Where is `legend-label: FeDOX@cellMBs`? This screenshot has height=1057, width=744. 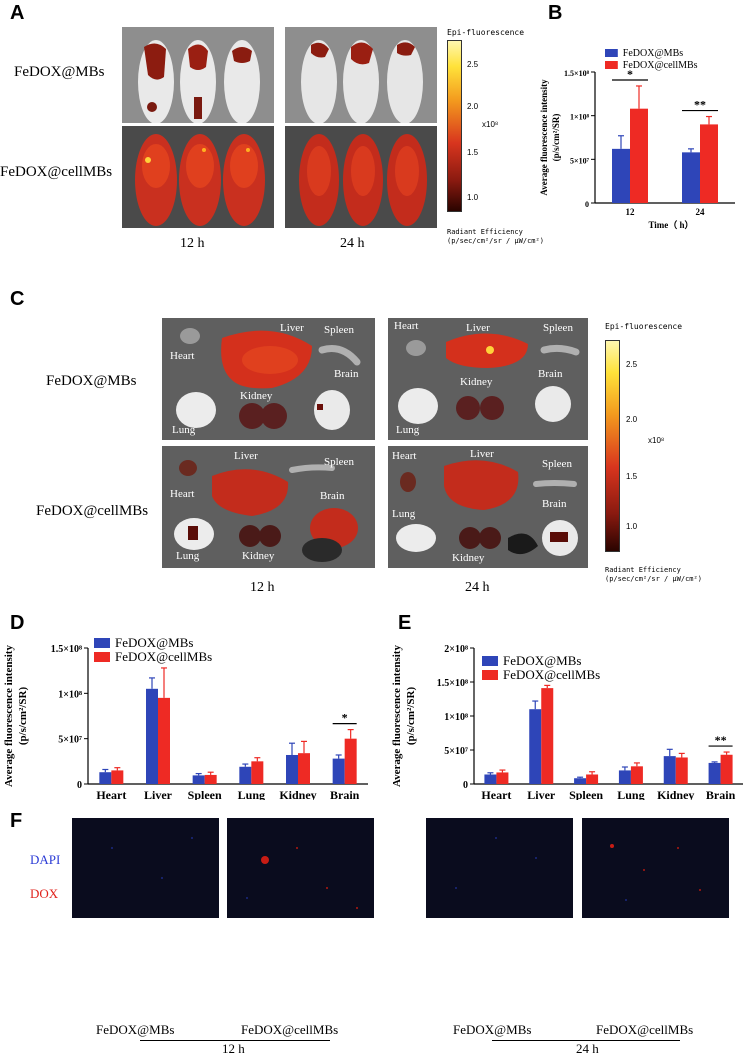
legend-label: FeDOX@cellMBs is located at coordinates (551, 674).